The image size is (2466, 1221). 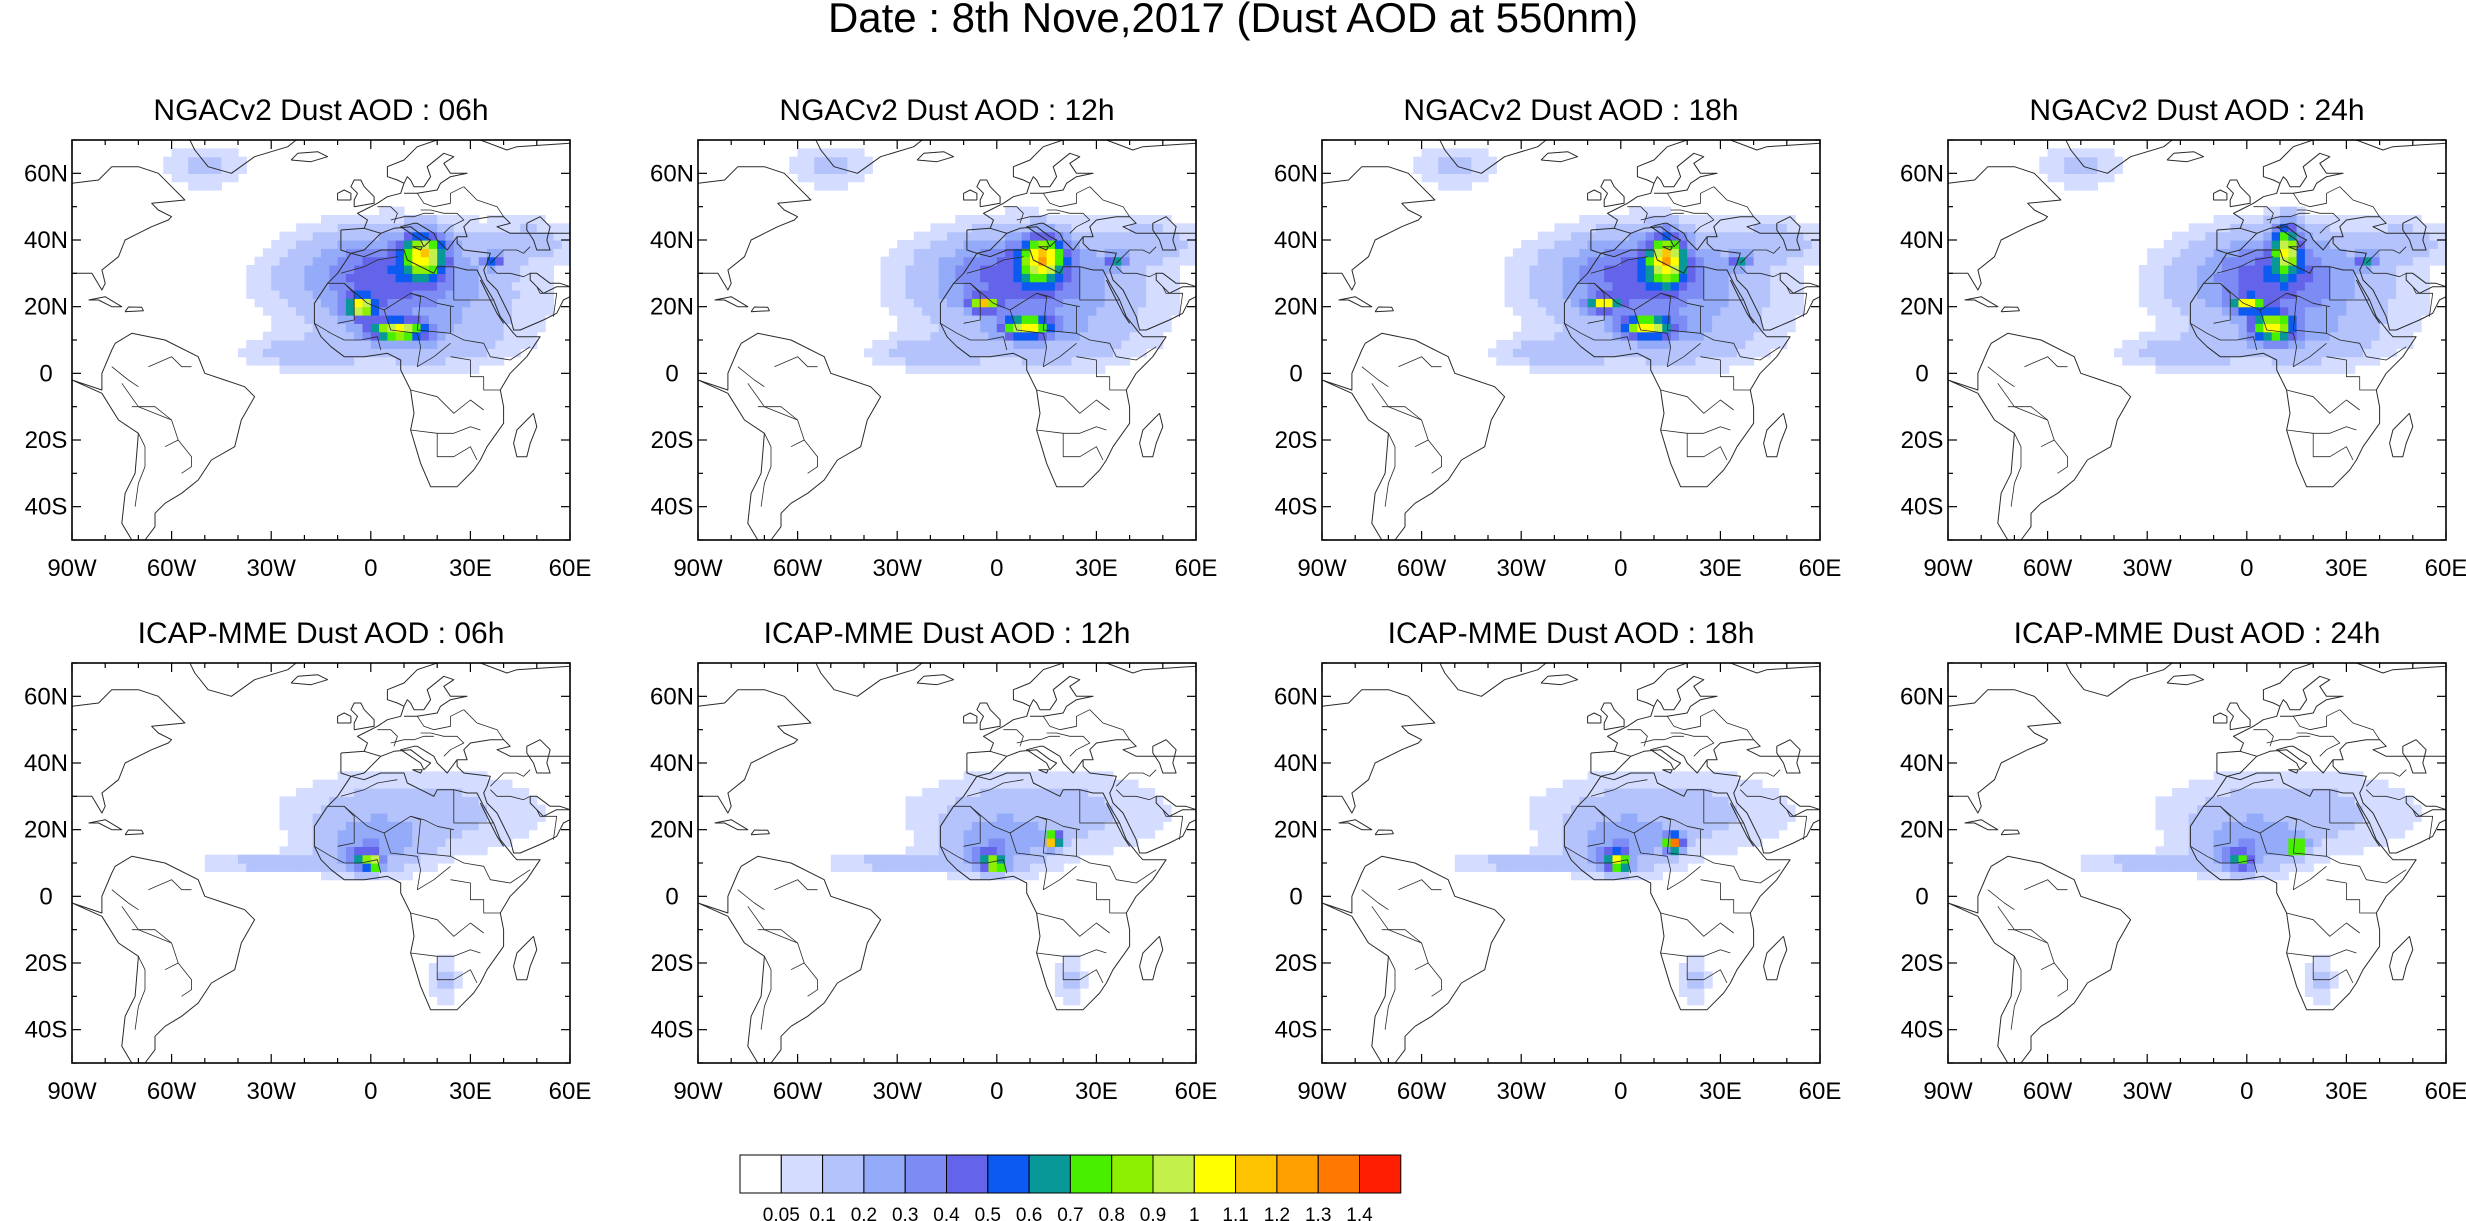 I want to click on lon-tick-label: 0, so click(x=1620, y=568).